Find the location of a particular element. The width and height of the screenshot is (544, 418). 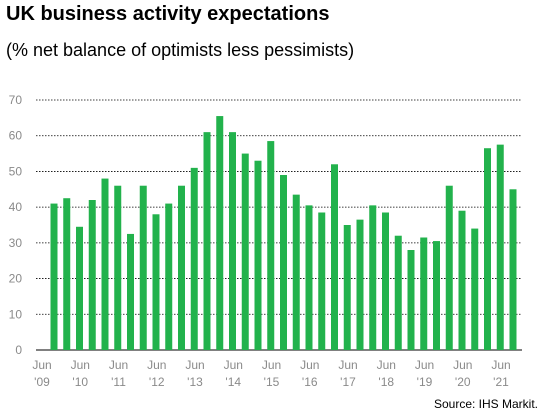

x-tick-label-year: '20 is located at coordinates (463, 382).